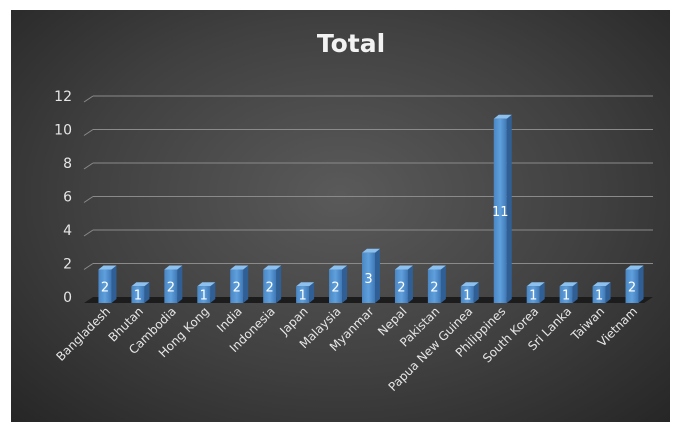 This screenshot has height=429, width=681. I want to click on y-tick-label: 10, so click(63, 131).